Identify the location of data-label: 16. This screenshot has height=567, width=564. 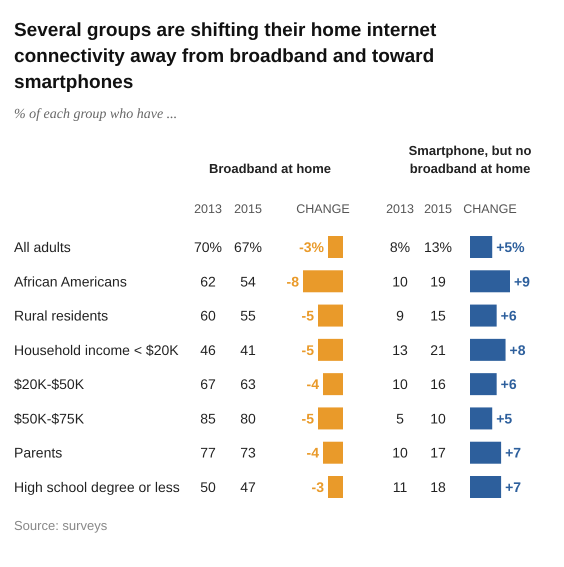
(438, 384).